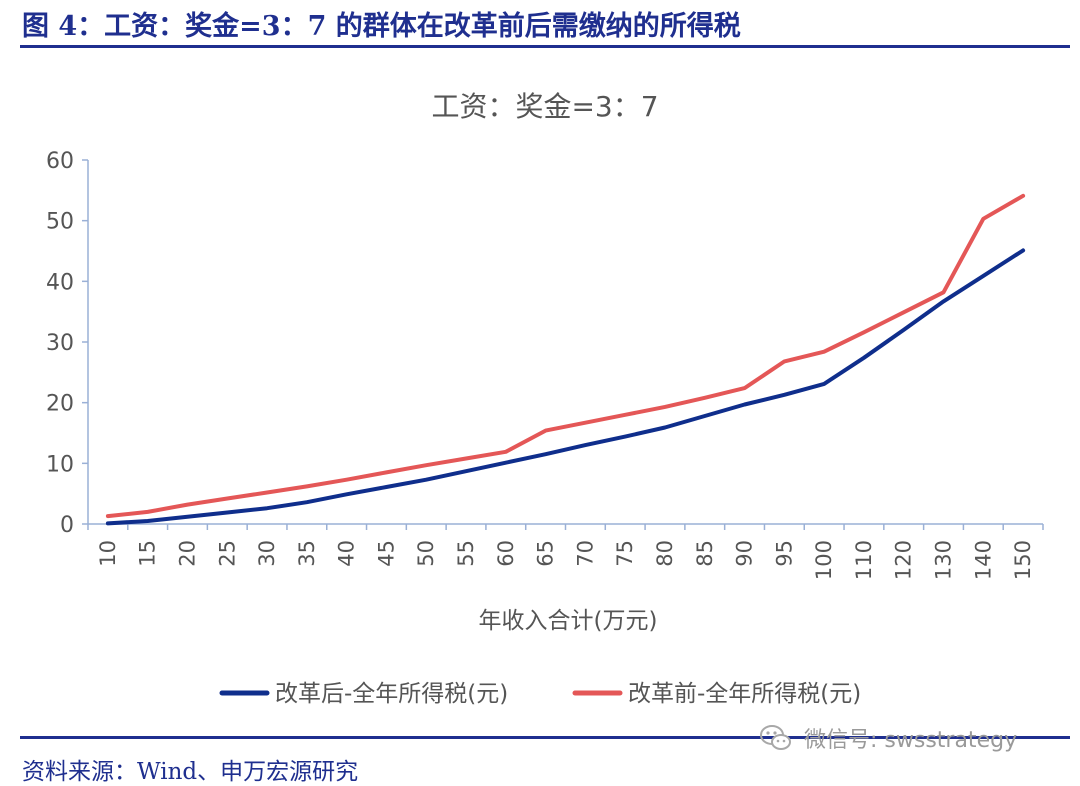 This screenshot has height=786, width=1080. Describe the element at coordinates (108, 553) in the screenshot. I see `x-tick-label: 10` at that location.